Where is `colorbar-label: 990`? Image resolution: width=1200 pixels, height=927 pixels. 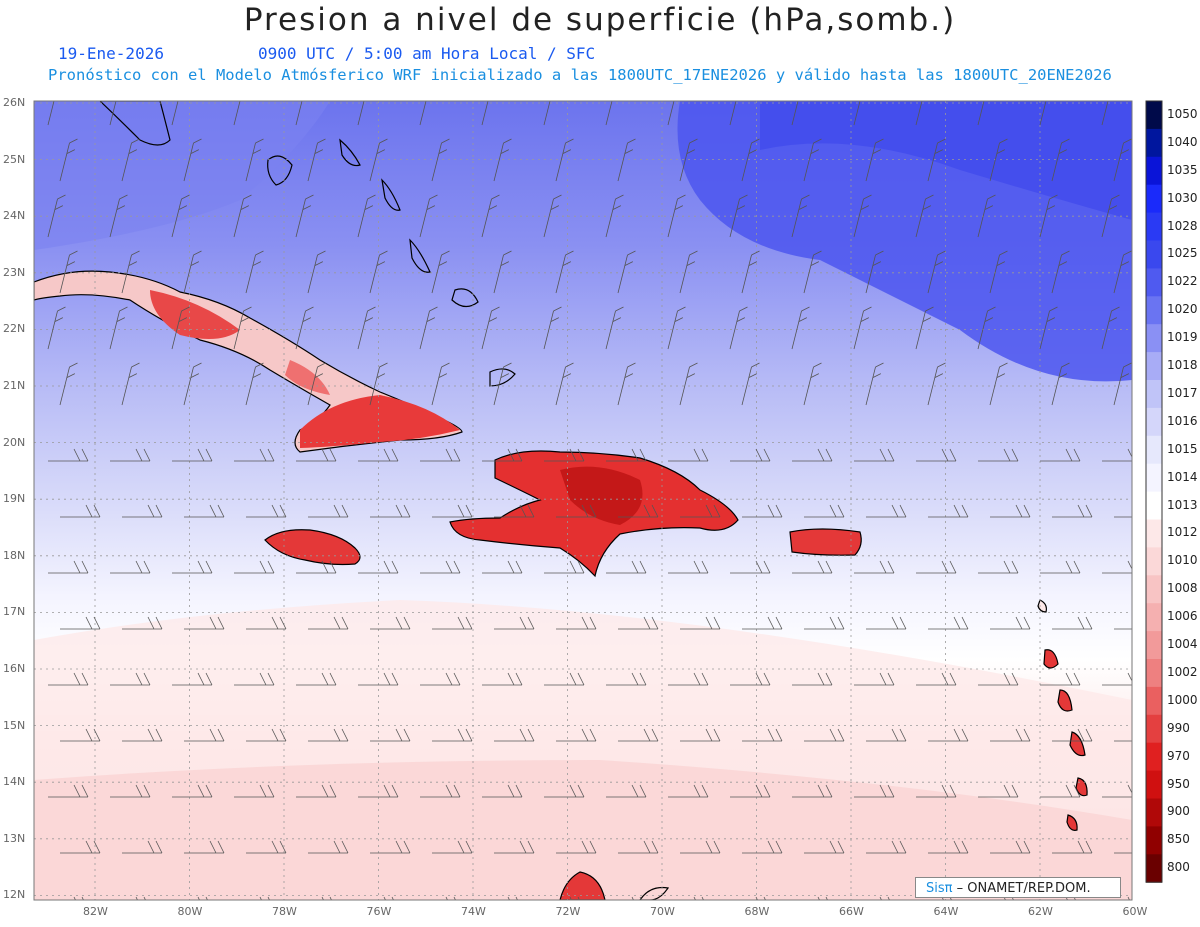 colorbar-label: 990 is located at coordinates (1178, 727).